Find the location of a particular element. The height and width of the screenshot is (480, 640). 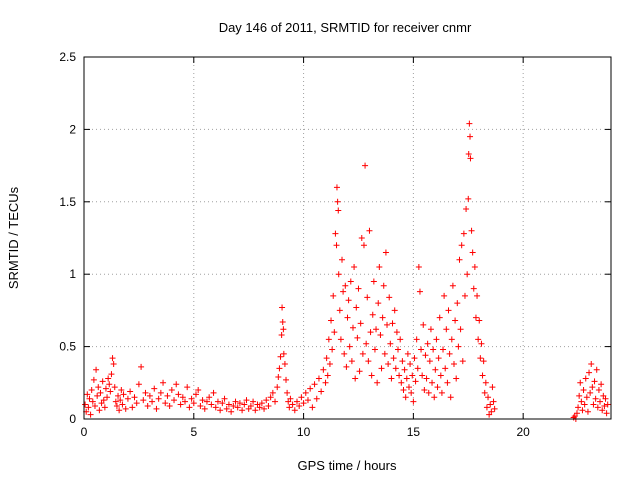

x-tick-label: 10 is located at coordinates (304, 432).